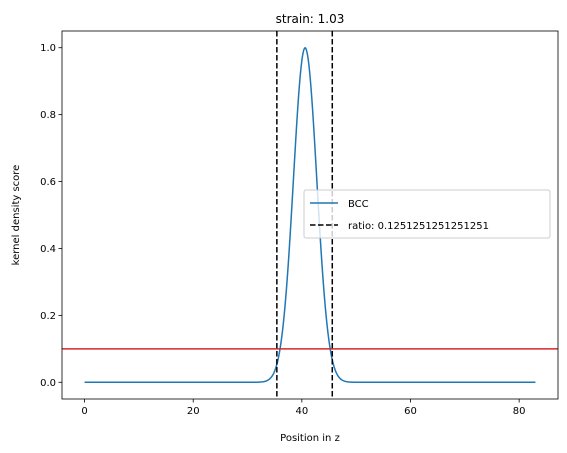 This screenshot has width=567, height=453. I want to click on y-tick-label-5: 1.0, so click(48, 48).